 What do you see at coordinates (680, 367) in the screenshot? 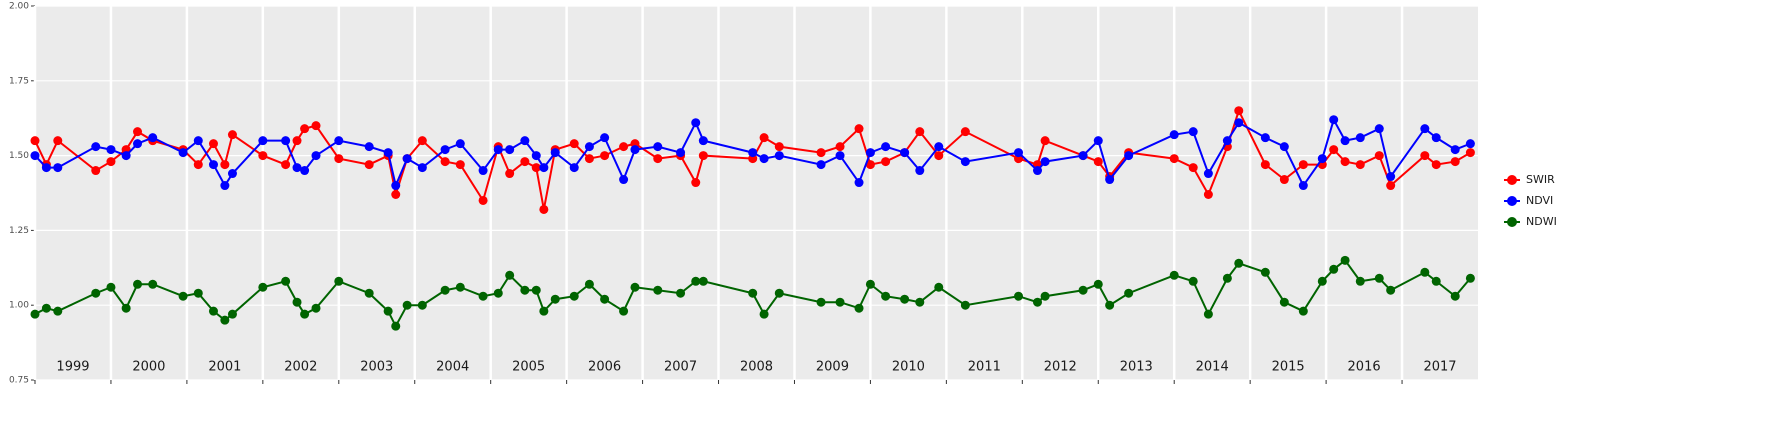
I see `x-tick-label: 2007` at bounding box center [680, 367].